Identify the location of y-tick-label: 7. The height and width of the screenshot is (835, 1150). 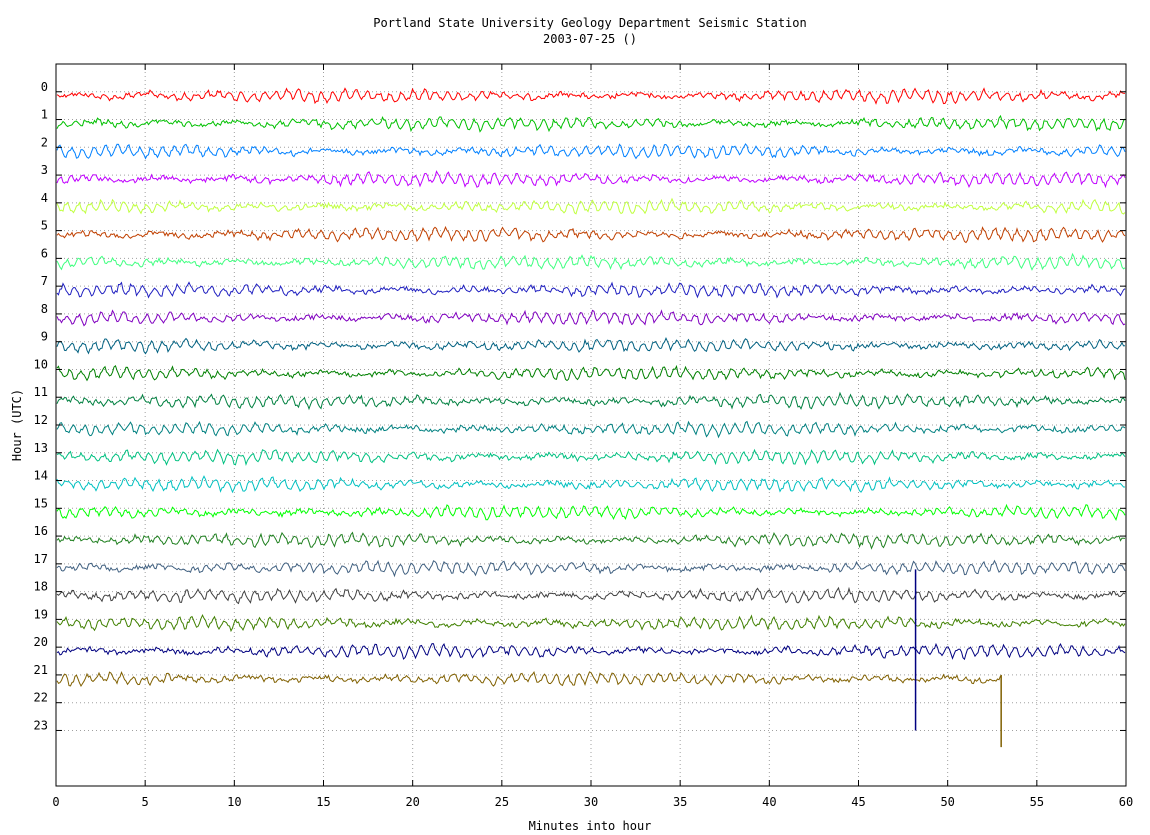
(44, 281).